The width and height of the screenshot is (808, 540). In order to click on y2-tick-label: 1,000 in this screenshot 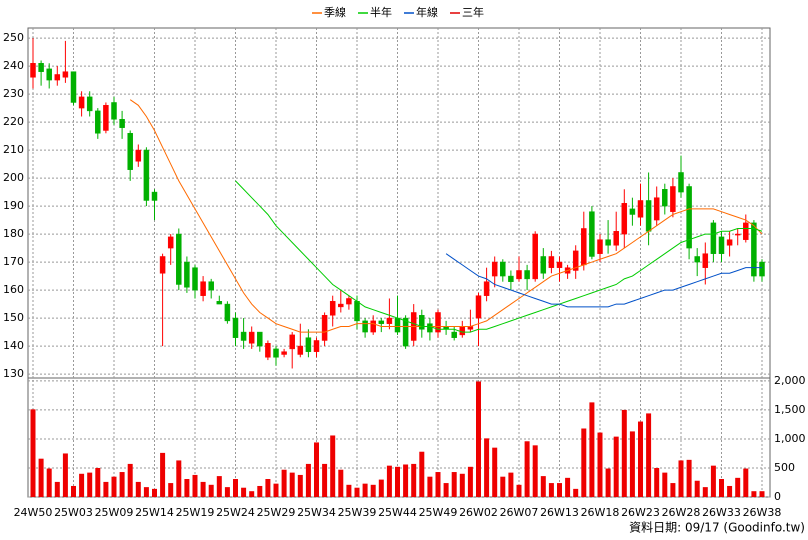, I will do `click(790, 438)`.